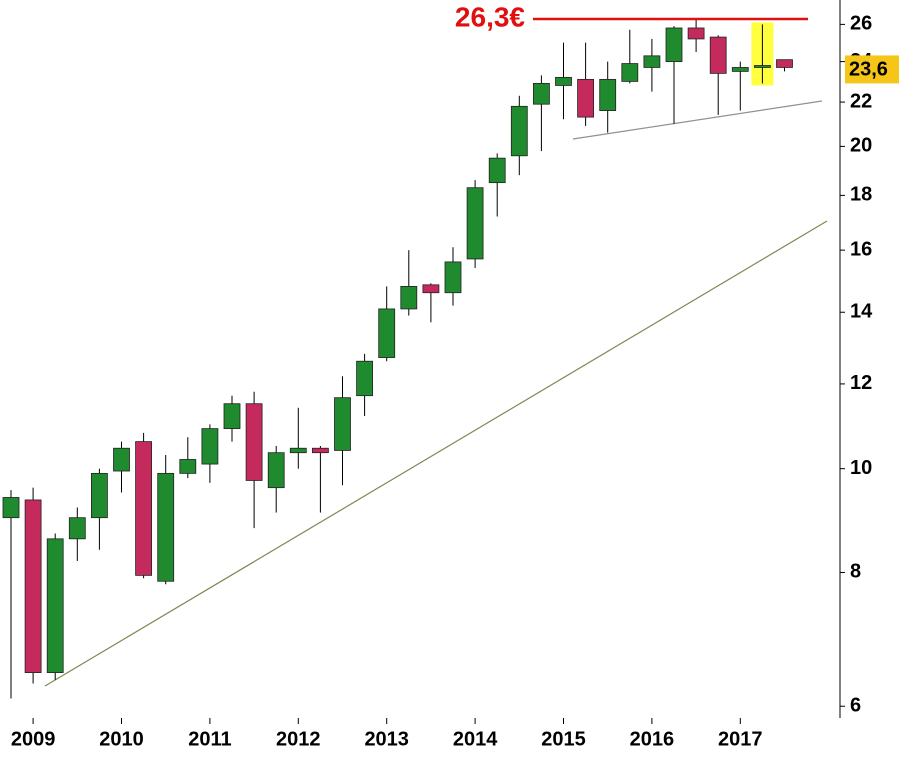 This screenshot has height=759, width=900. What do you see at coordinates (121, 739) in the screenshot?
I see `x-tick-label: 2010` at bounding box center [121, 739].